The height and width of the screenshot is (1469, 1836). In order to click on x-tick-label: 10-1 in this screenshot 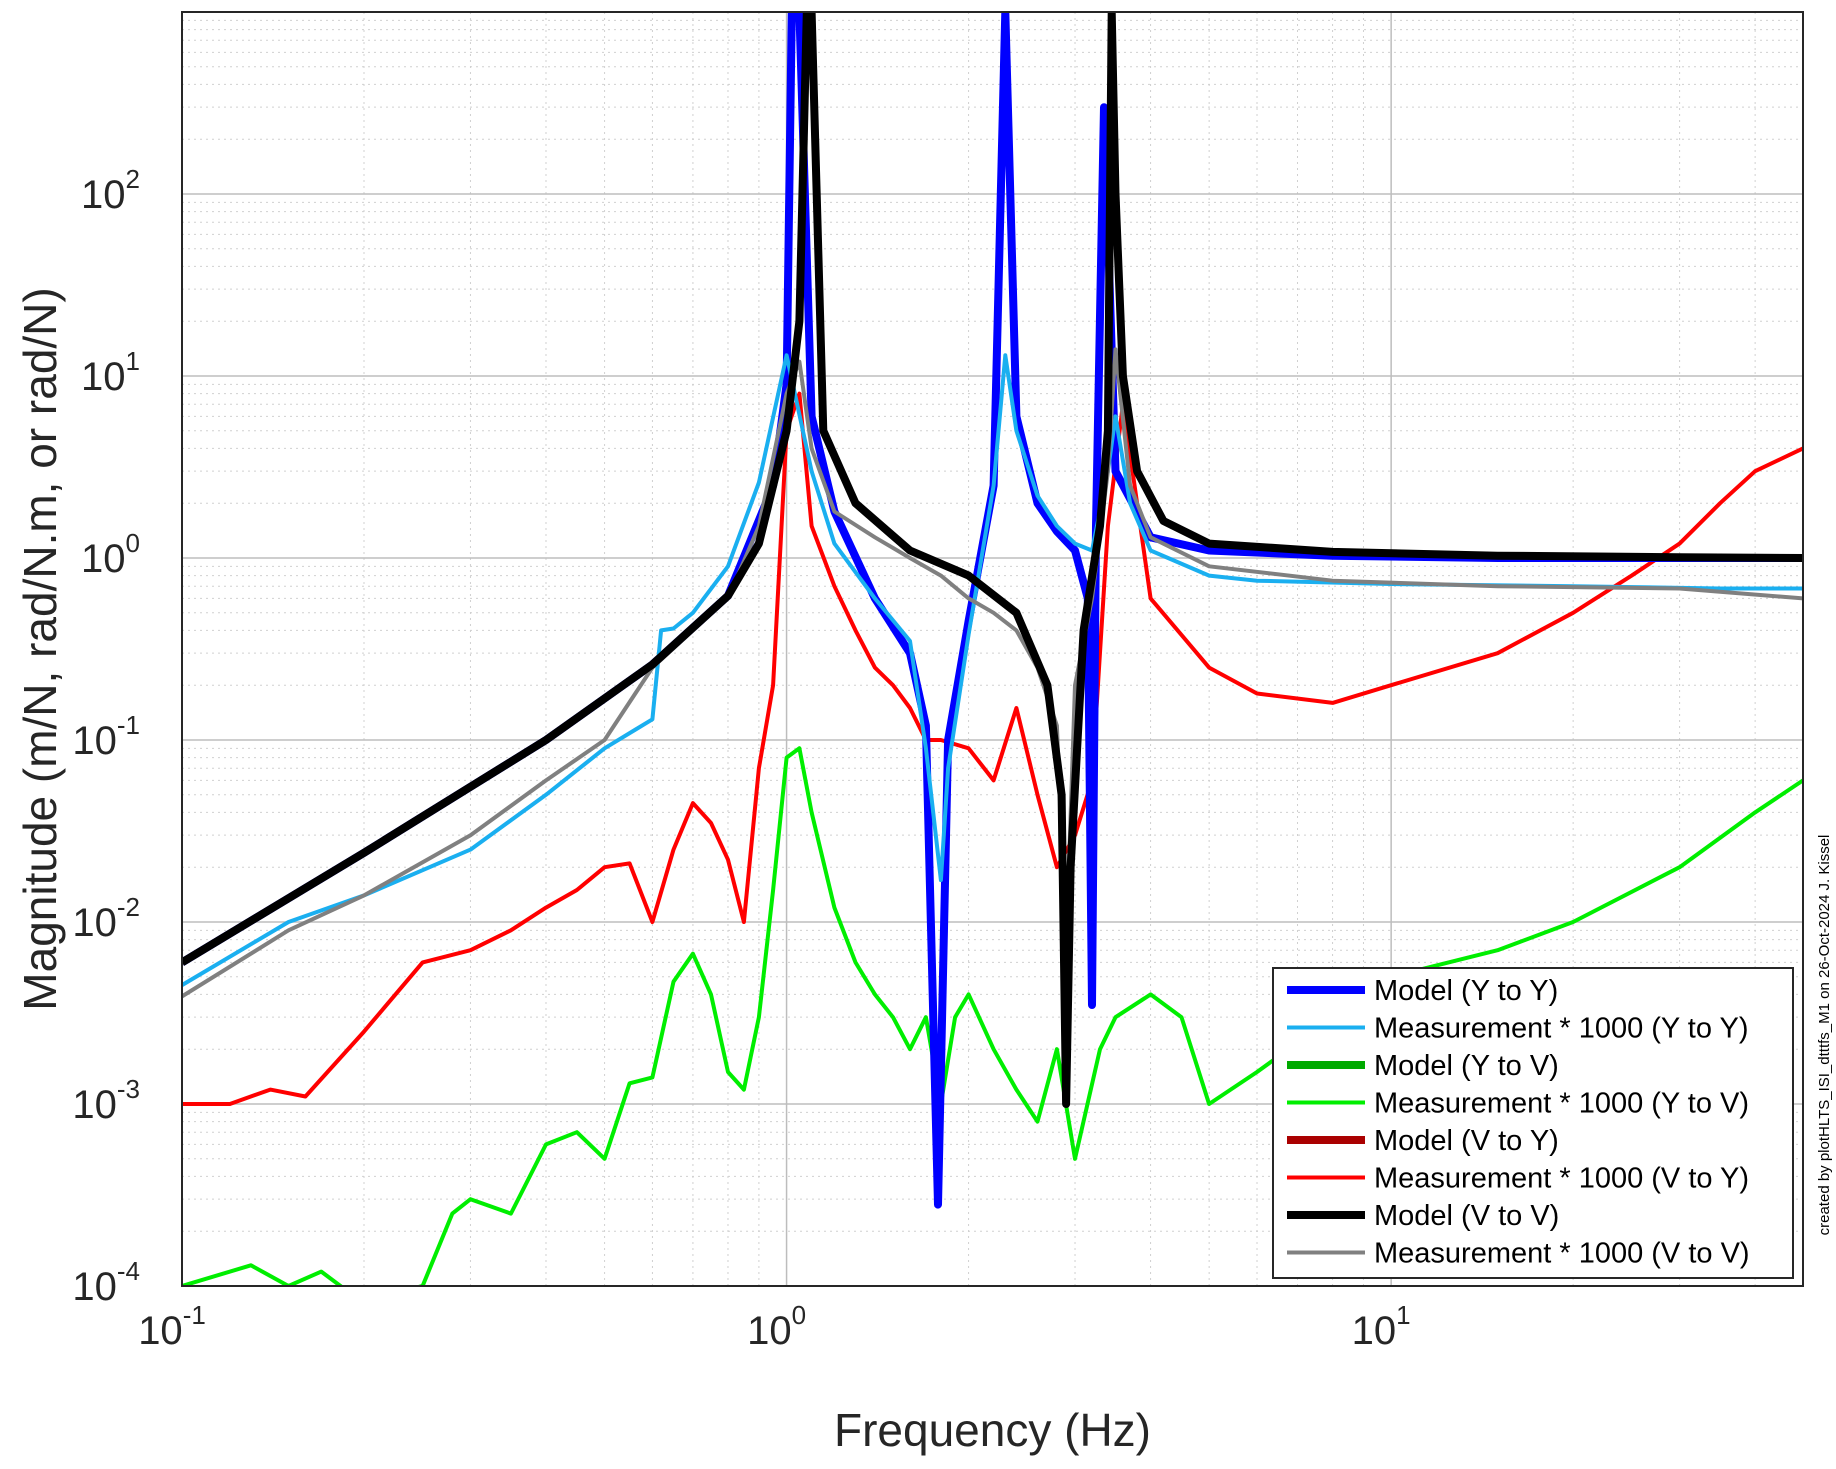, I will do `click(172, 1326)`.